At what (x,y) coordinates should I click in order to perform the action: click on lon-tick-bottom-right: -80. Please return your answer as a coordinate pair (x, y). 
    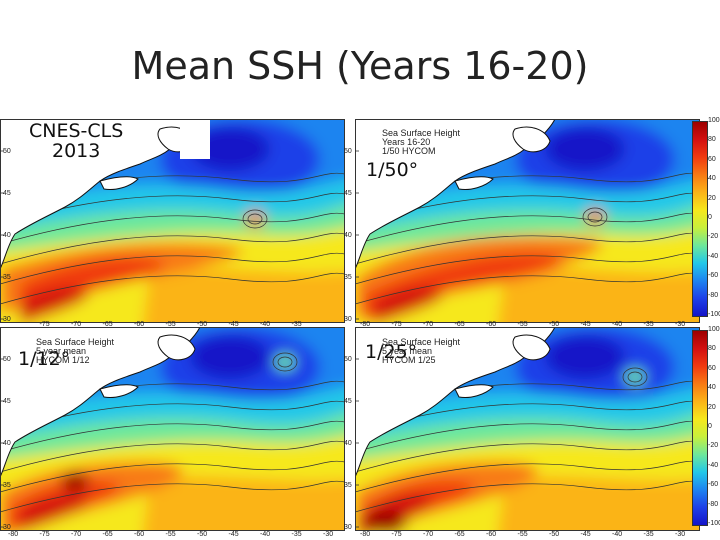
    Looking at the image, I should click on (365, 534).